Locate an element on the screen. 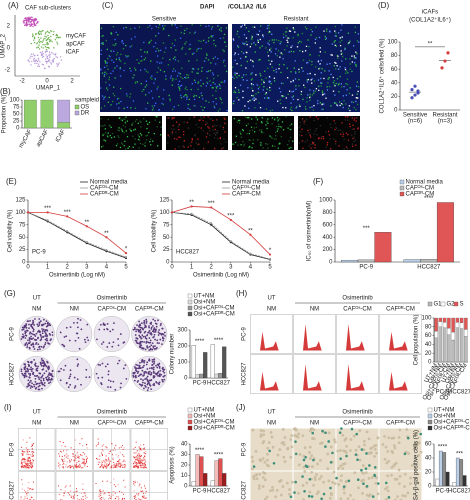 This screenshot has width=470, height=500. treatment-label: UT is located at coordinates (272, 413).